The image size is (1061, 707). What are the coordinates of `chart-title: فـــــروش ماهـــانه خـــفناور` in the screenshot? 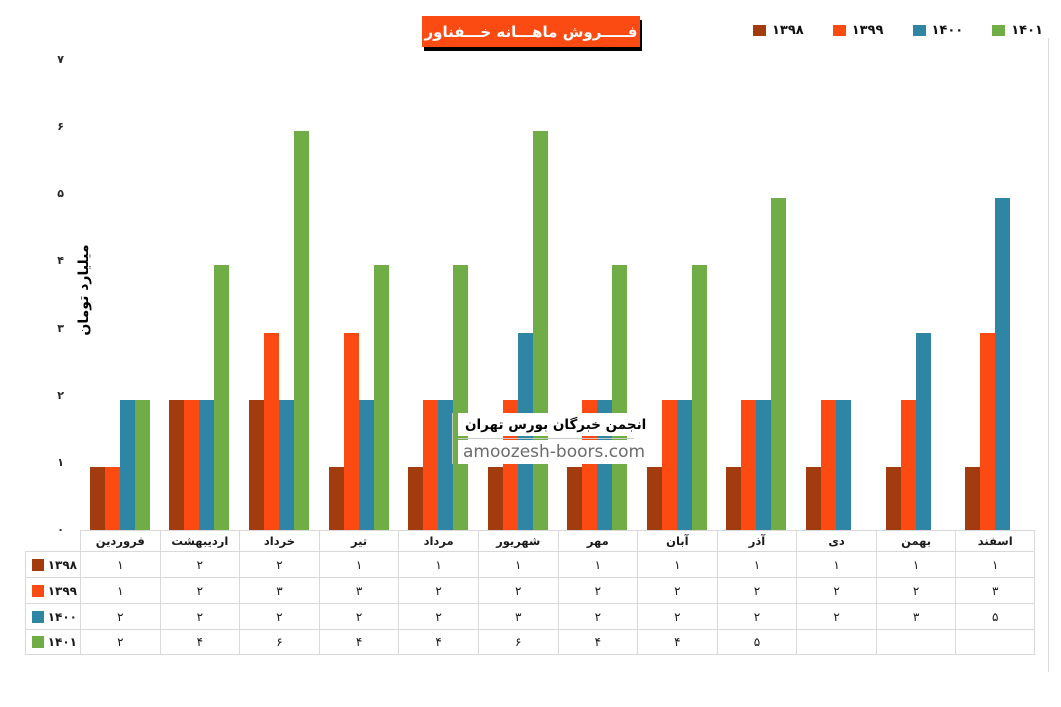 It's located at (531, 31).